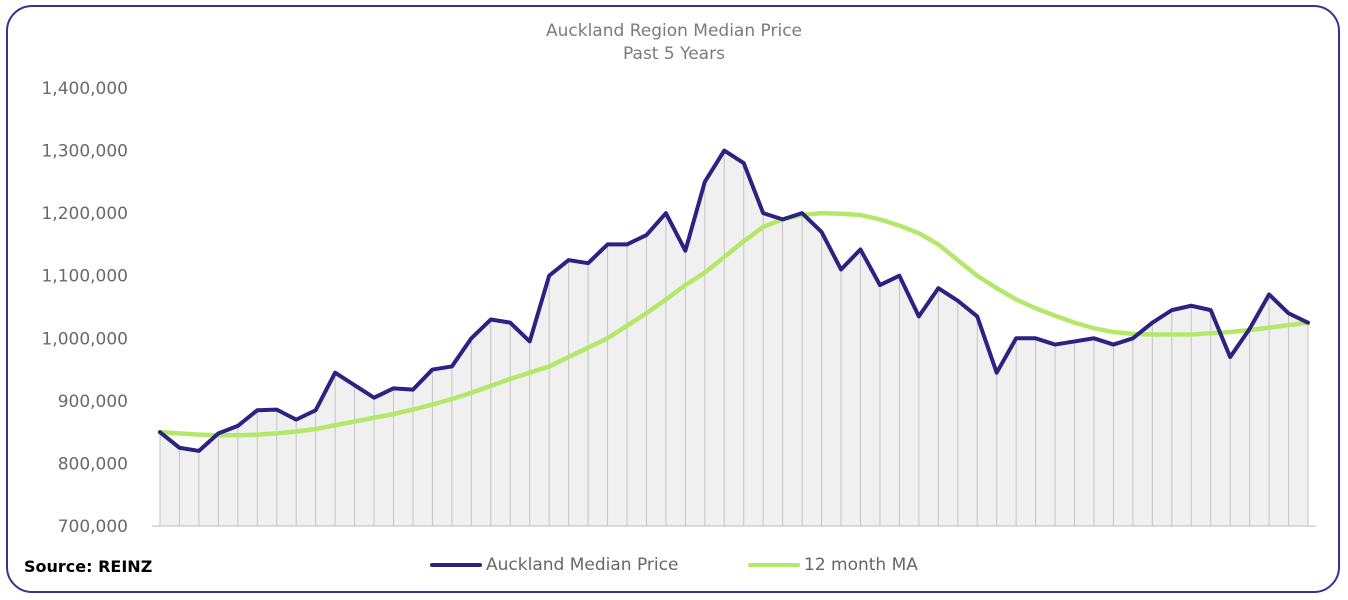  I want to click on chart-subtitle: Past 5 Years, so click(674, 54).